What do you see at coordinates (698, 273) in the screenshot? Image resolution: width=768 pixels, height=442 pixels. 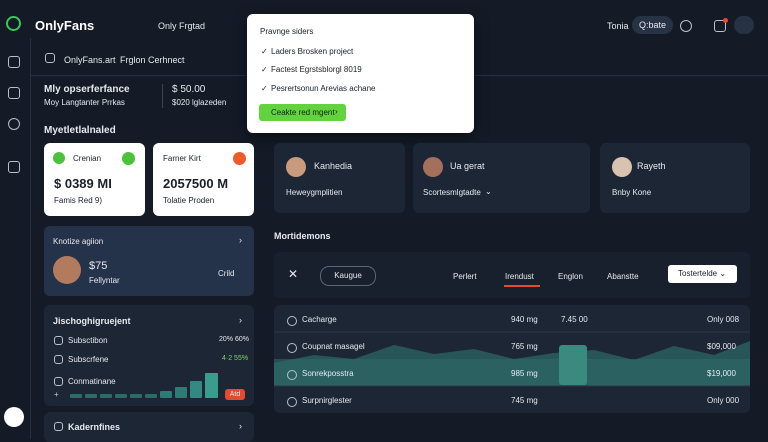 I see `sort-label: Tostertelde` at bounding box center [698, 273].